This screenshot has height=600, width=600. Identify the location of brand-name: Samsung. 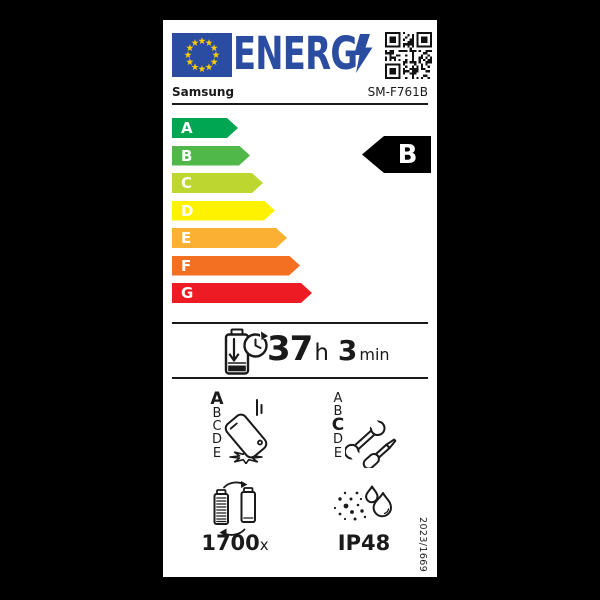
(203, 92).